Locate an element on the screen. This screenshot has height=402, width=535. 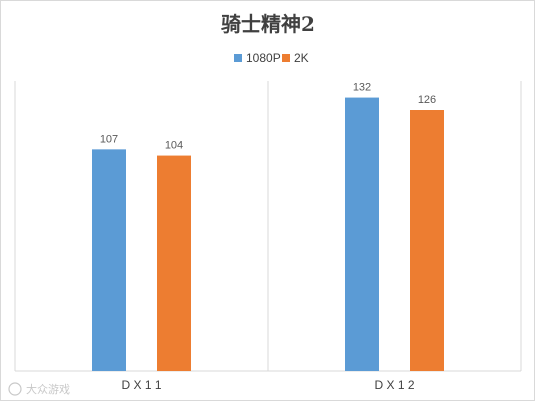
legend: 1080P 2K is located at coordinates (271, 58).